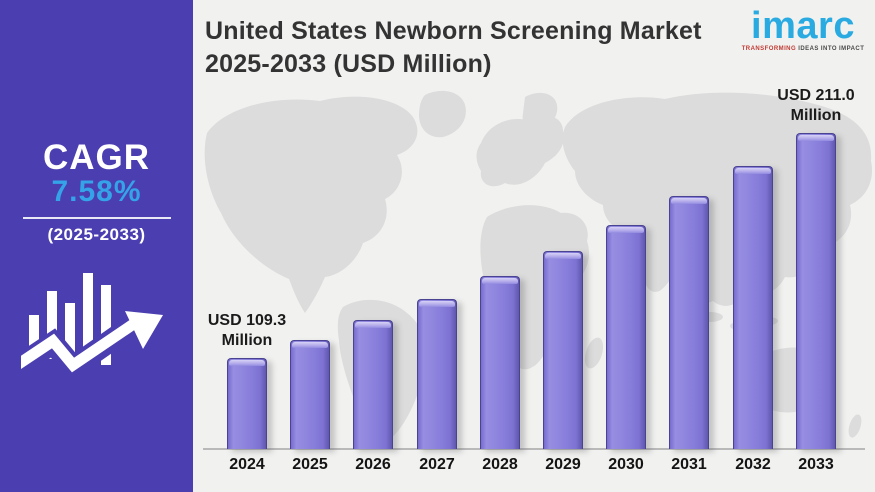 The width and height of the screenshot is (875, 492). I want to click on bar-2025, so click(310, 394).